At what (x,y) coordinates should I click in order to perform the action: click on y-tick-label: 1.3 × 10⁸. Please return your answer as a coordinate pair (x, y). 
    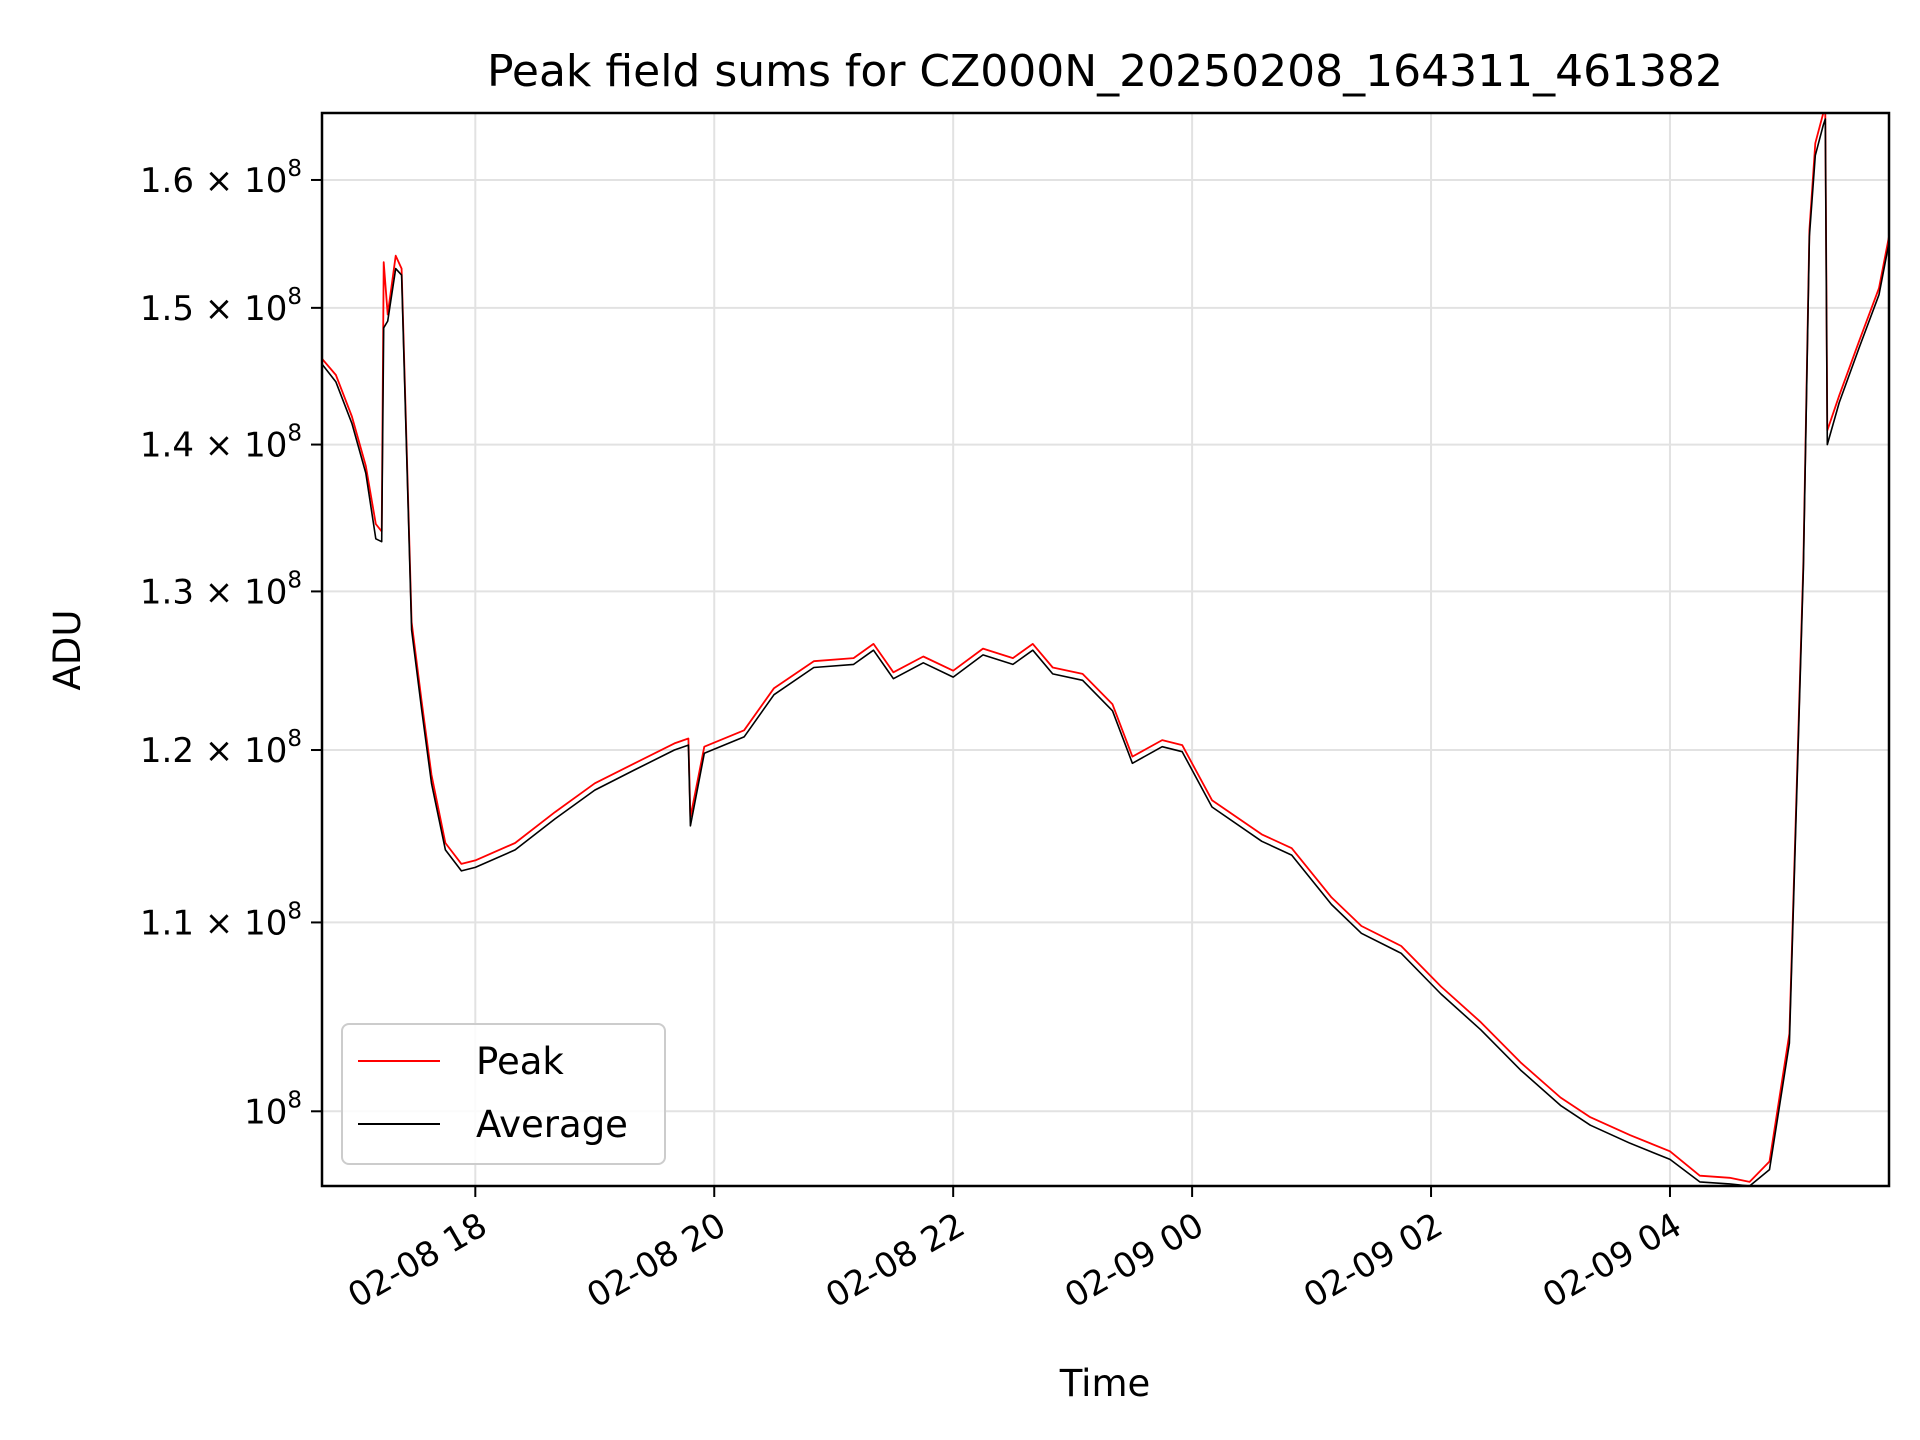
    Looking at the image, I should click on (221, 589).